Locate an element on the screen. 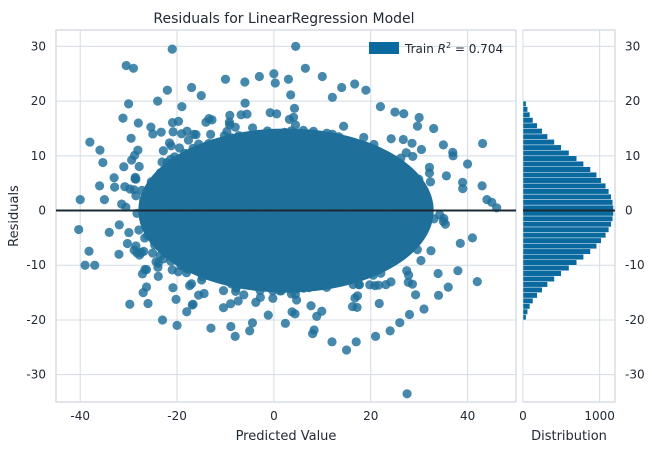 This screenshot has width=652, height=456. x-tick-label: 0 is located at coordinates (274, 416).